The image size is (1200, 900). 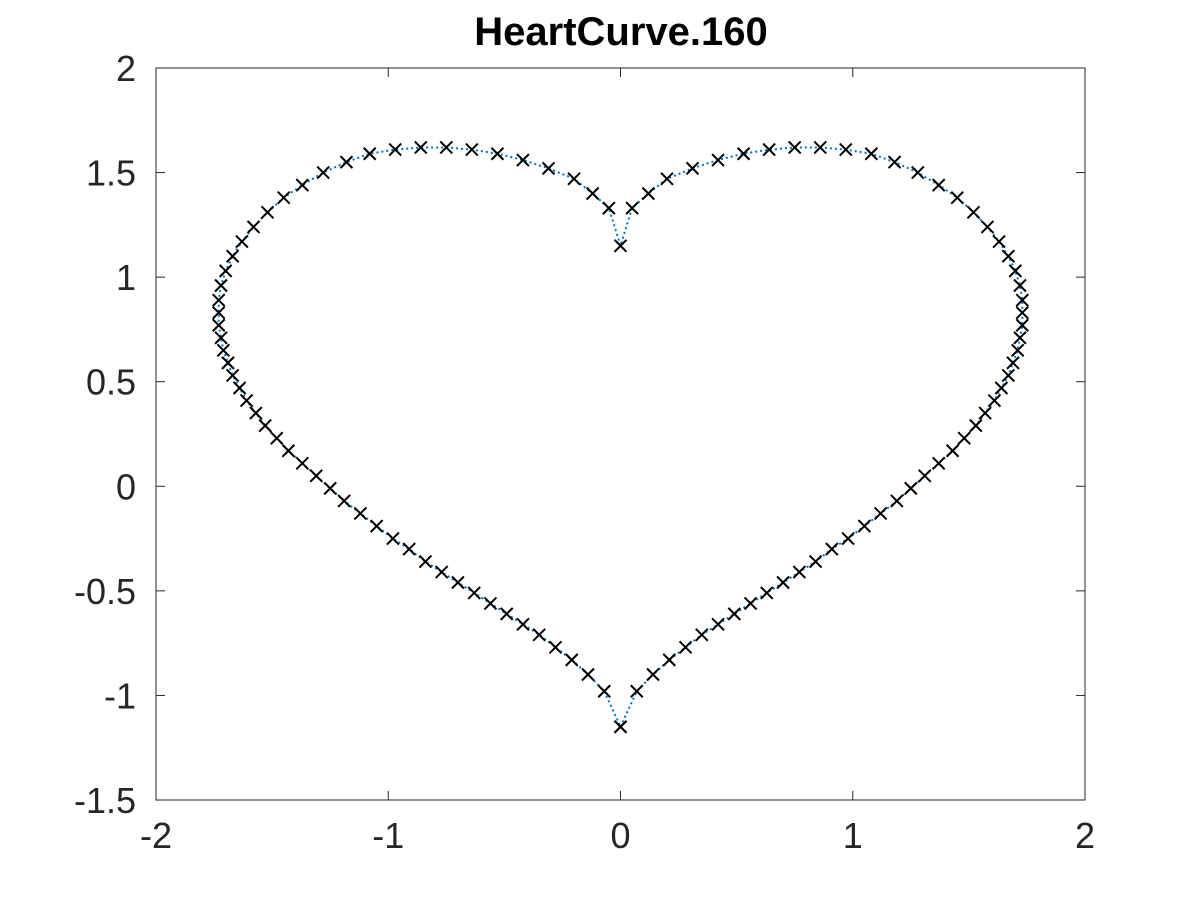 What do you see at coordinates (621, 32) in the screenshot?
I see `chart-title: HeartCurve.160` at bounding box center [621, 32].